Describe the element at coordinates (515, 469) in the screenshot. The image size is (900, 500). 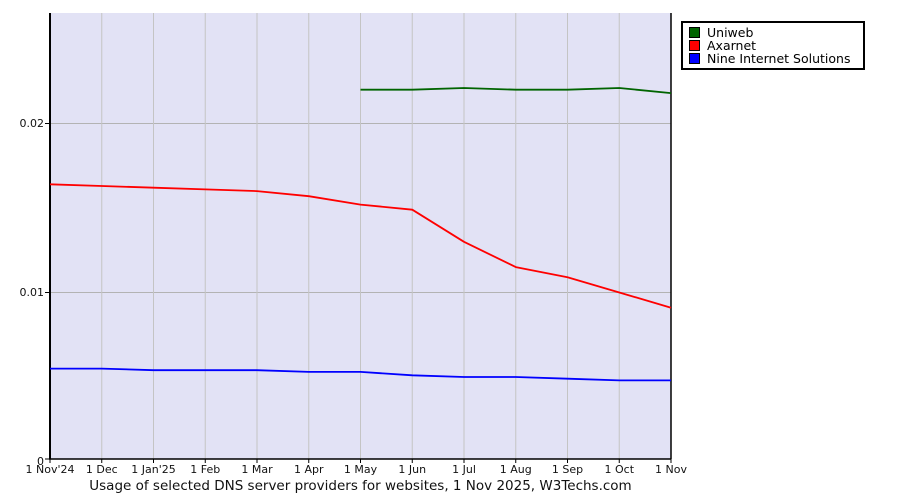
I see `x-axis-label: 1 Aug` at that location.